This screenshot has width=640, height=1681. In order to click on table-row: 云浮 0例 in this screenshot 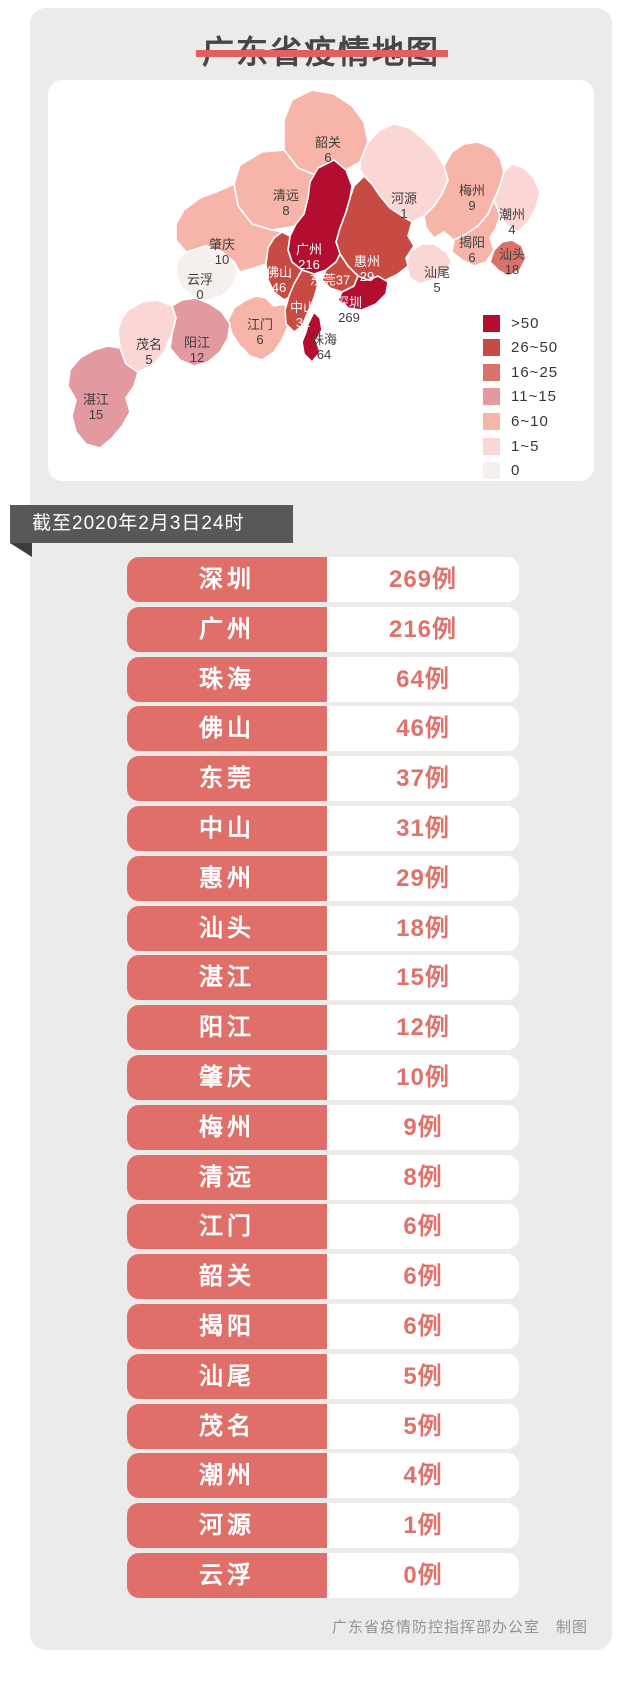, I will do `click(323, 1575)`.